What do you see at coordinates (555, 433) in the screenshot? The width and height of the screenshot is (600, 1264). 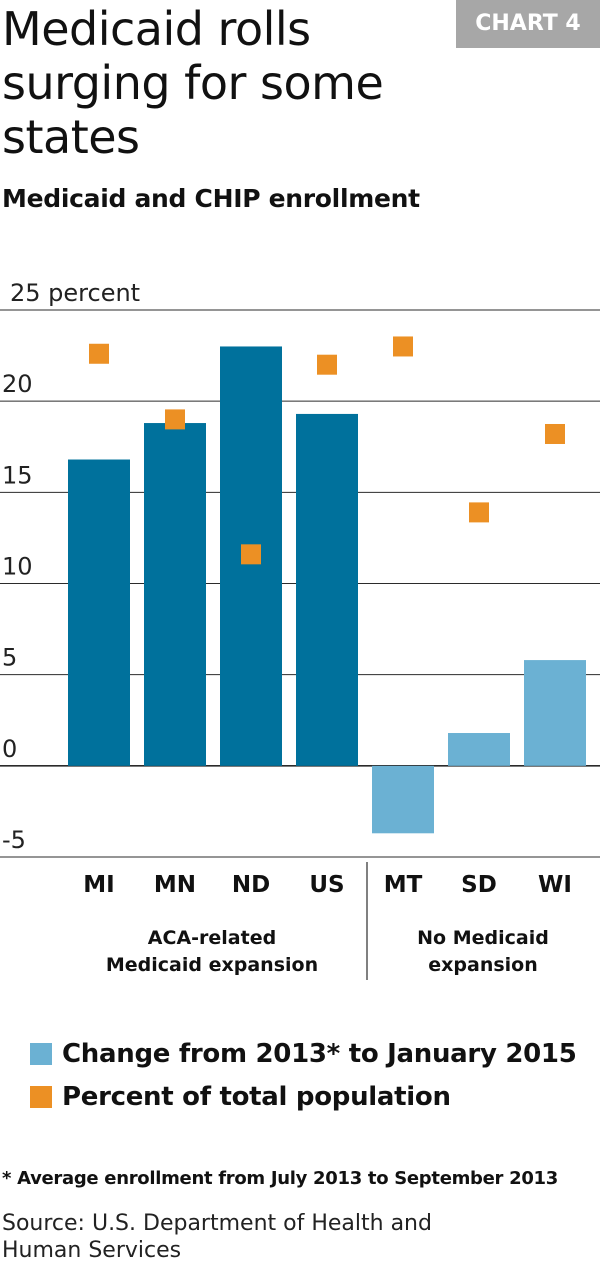 I see `marker-wi` at bounding box center [555, 433].